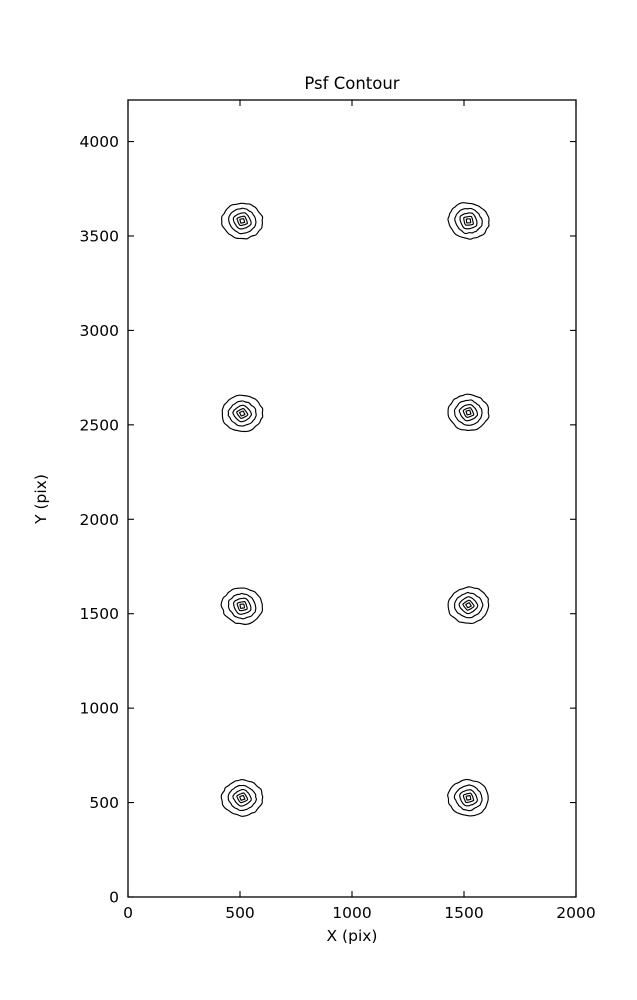 The width and height of the screenshot is (637, 1000). What do you see at coordinates (99, 331) in the screenshot?
I see `y-tick-label-3000: 3000` at bounding box center [99, 331].